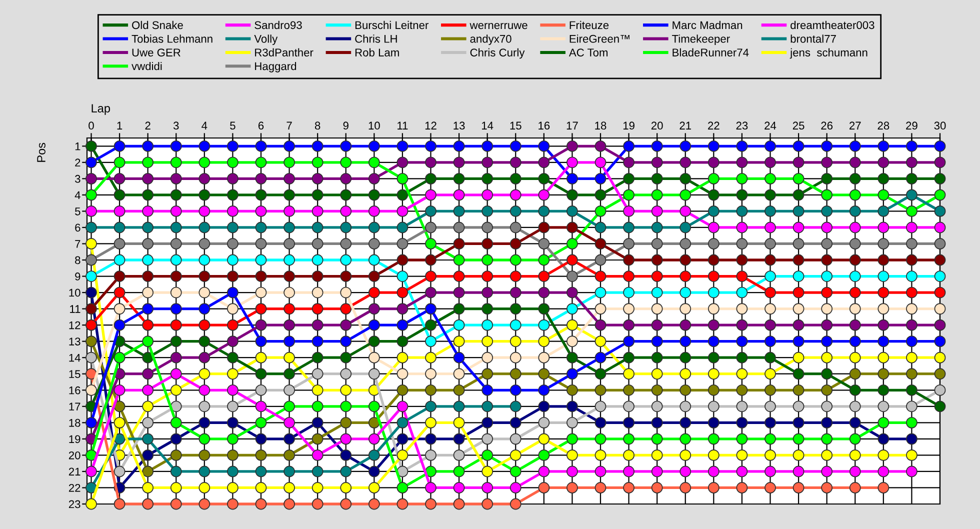 This screenshot has height=529, width=980. What do you see at coordinates (74, 439) in the screenshot?
I see `y-tick-label: 19` at bounding box center [74, 439].